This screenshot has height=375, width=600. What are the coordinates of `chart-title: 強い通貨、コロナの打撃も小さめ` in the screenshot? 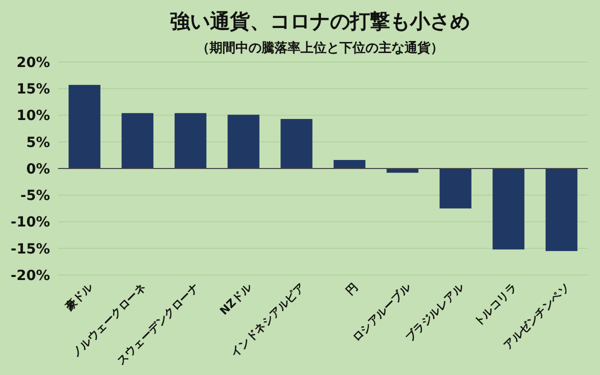 It's located at (320, 21).